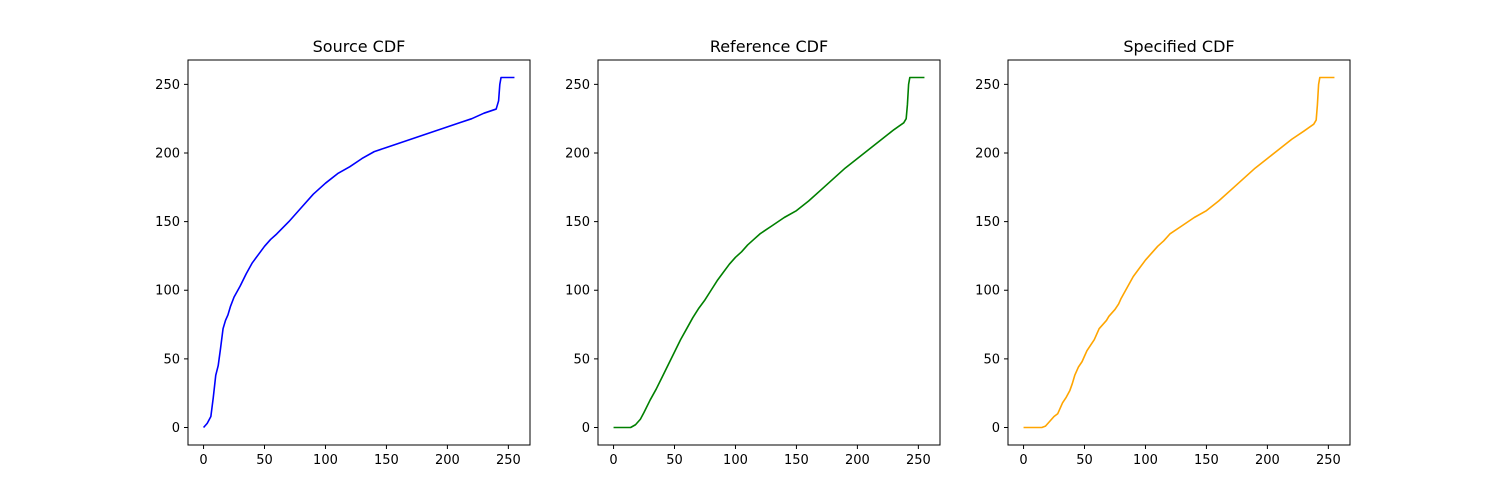  What do you see at coordinates (359, 46) in the screenshot?
I see `chart-title: Source CDF` at bounding box center [359, 46].